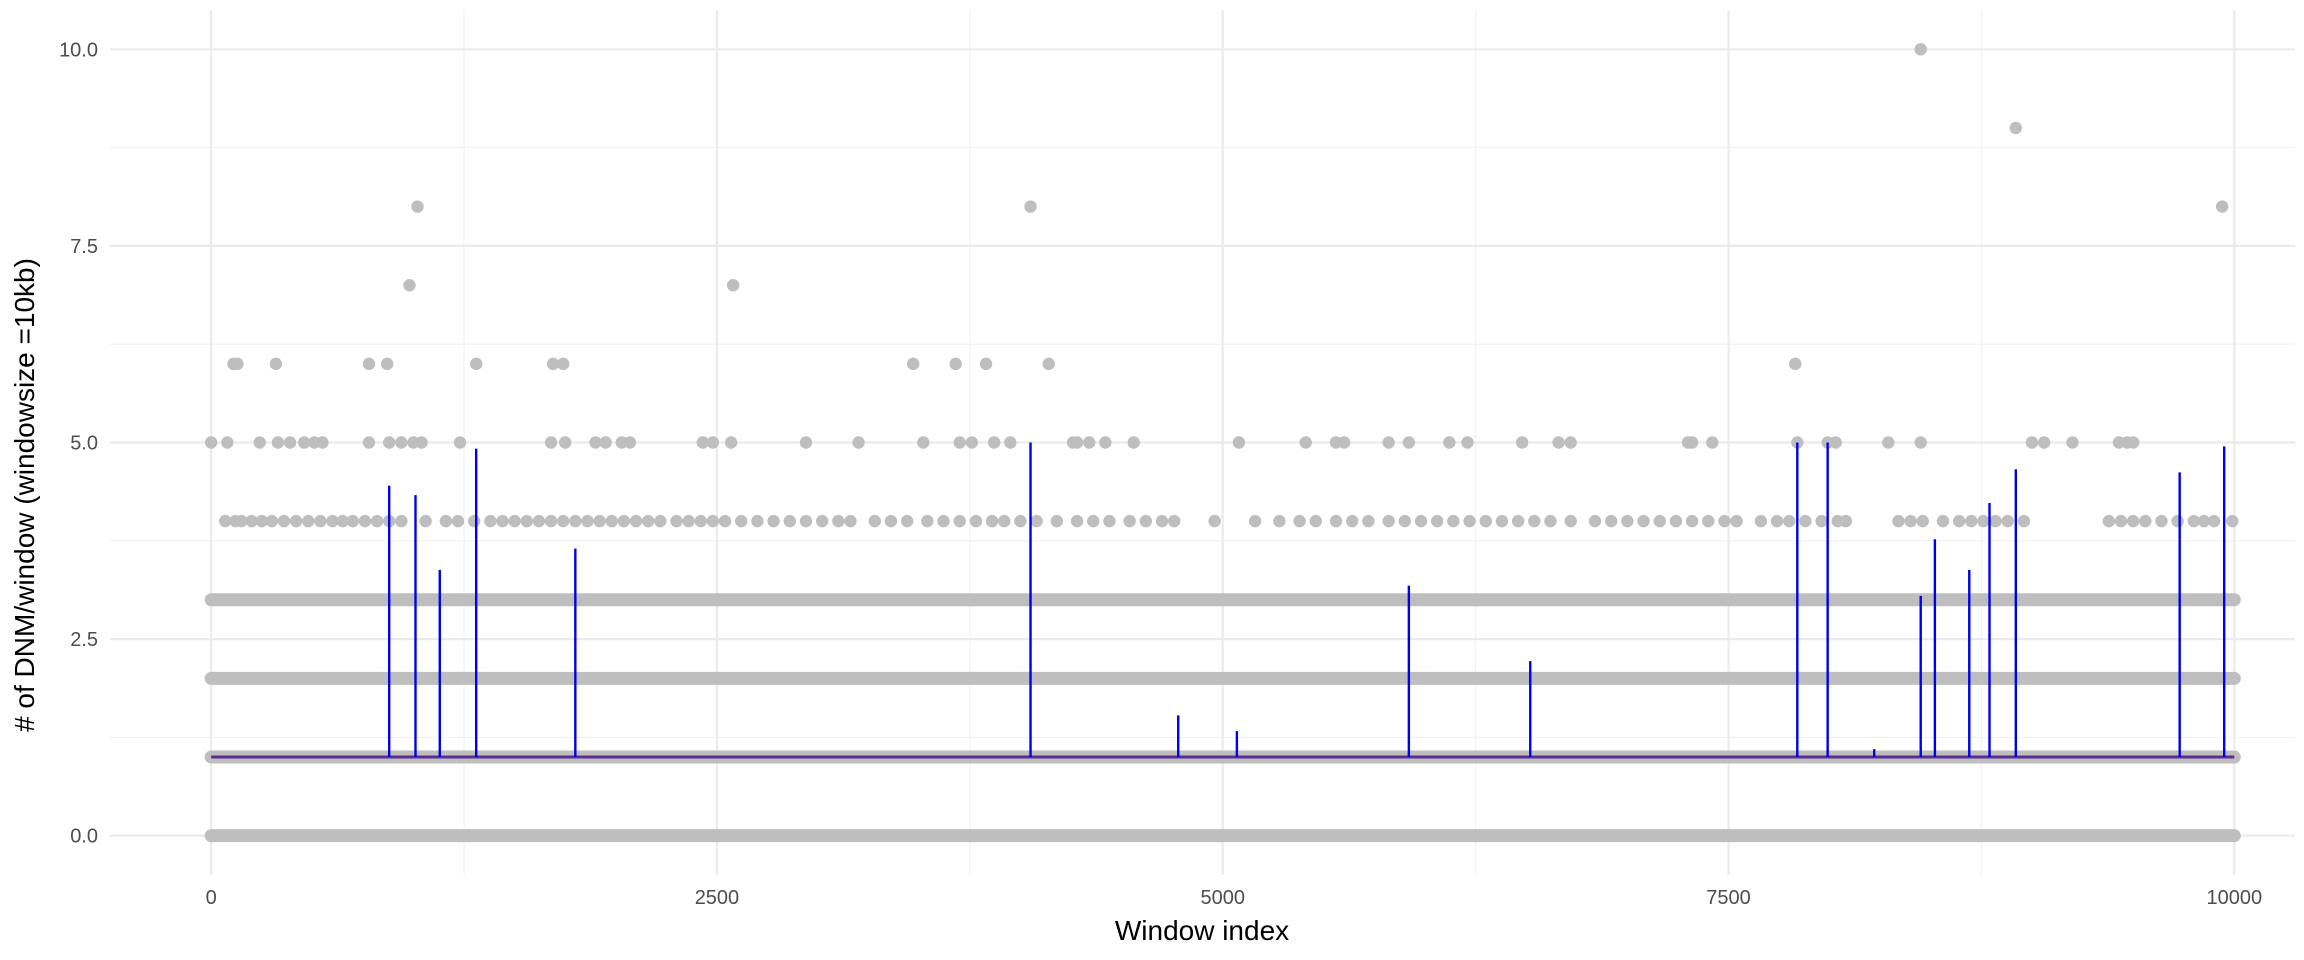 The image size is (2304, 960). I want to click on y-tick-label: 0.0, so click(84, 837).